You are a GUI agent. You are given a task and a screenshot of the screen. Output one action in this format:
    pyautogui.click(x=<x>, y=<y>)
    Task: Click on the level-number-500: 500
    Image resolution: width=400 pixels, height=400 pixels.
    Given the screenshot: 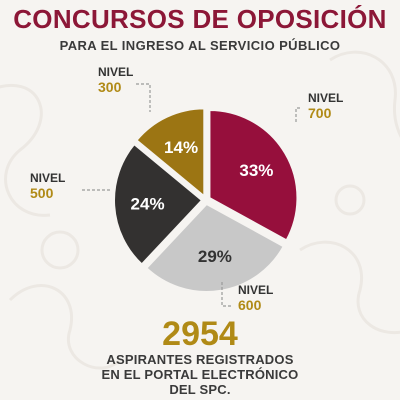 What is the action you would take?
    pyautogui.click(x=42, y=193)
    